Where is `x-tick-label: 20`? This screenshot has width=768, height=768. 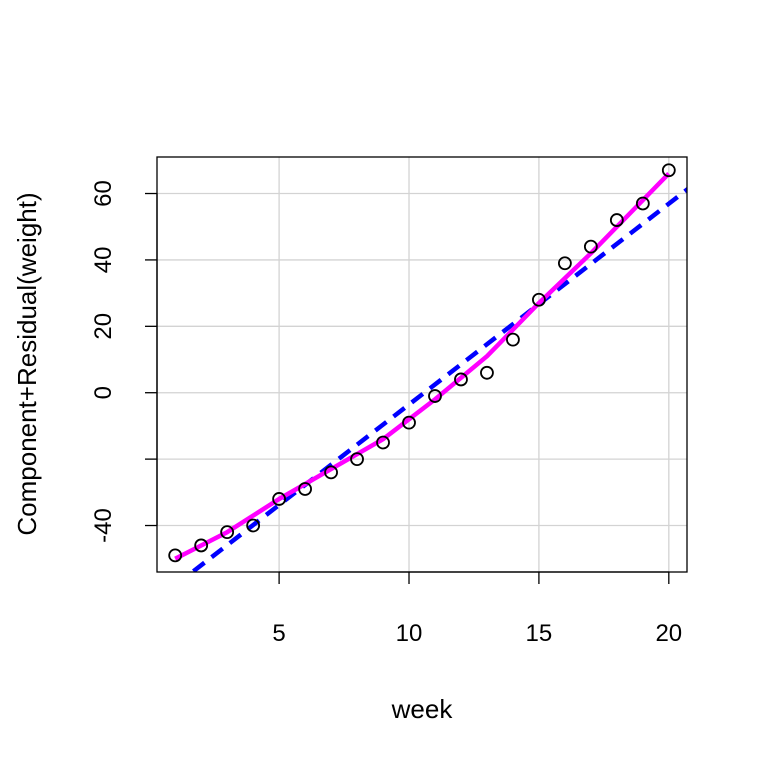
x-tick-label: 20 is located at coordinates (668, 633).